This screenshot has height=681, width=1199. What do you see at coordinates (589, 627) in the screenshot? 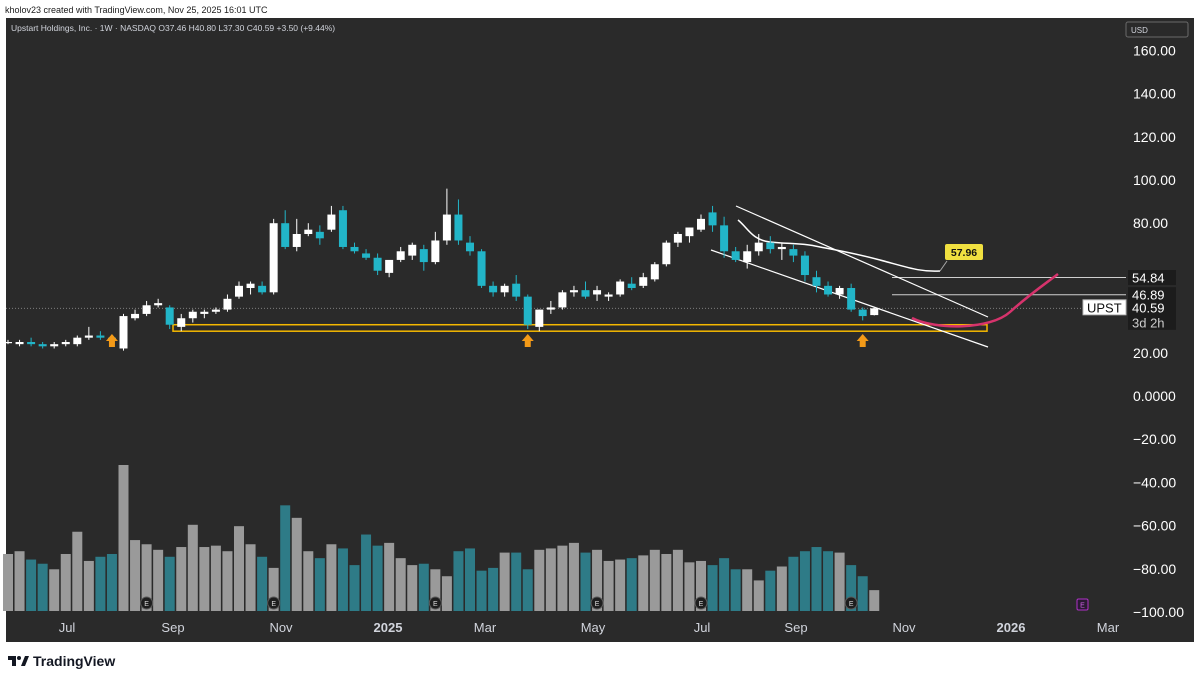
I see `time-axis: Jul Sep Nov 2025 Mar May Jul Sep Nov 2026 Mar` at bounding box center [589, 627].